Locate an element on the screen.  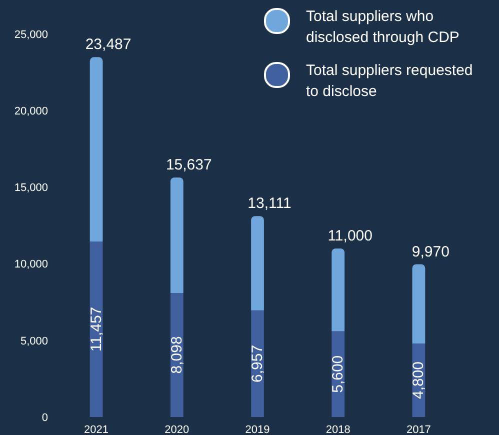
data-label: 11,457 is located at coordinates (96, 329).